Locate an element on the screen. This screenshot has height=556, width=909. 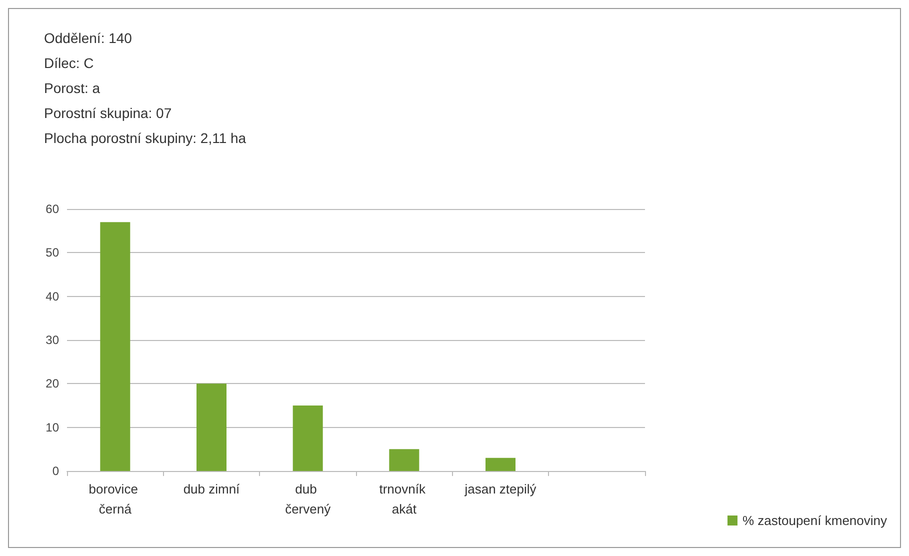
legend-label: % zastoupení kmenoviny is located at coordinates (815, 520).